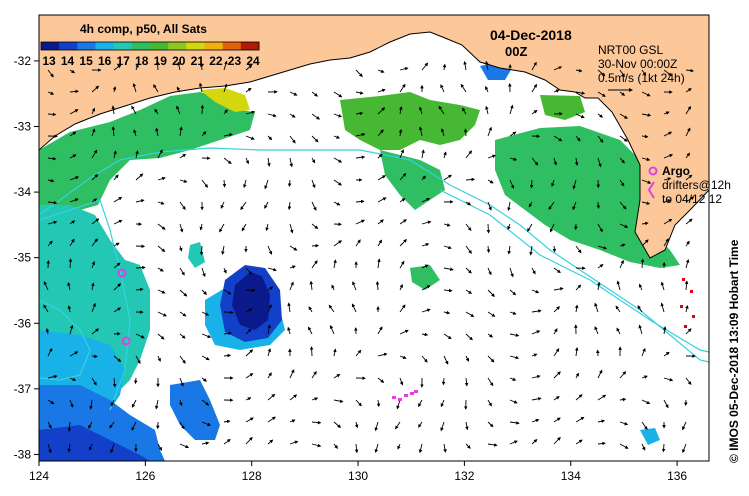 The width and height of the screenshot is (749, 496). What do you see at coordinates (653, 171) in the screenshot?
I see `argo-legend-icon` at bounding box center [653, 171].